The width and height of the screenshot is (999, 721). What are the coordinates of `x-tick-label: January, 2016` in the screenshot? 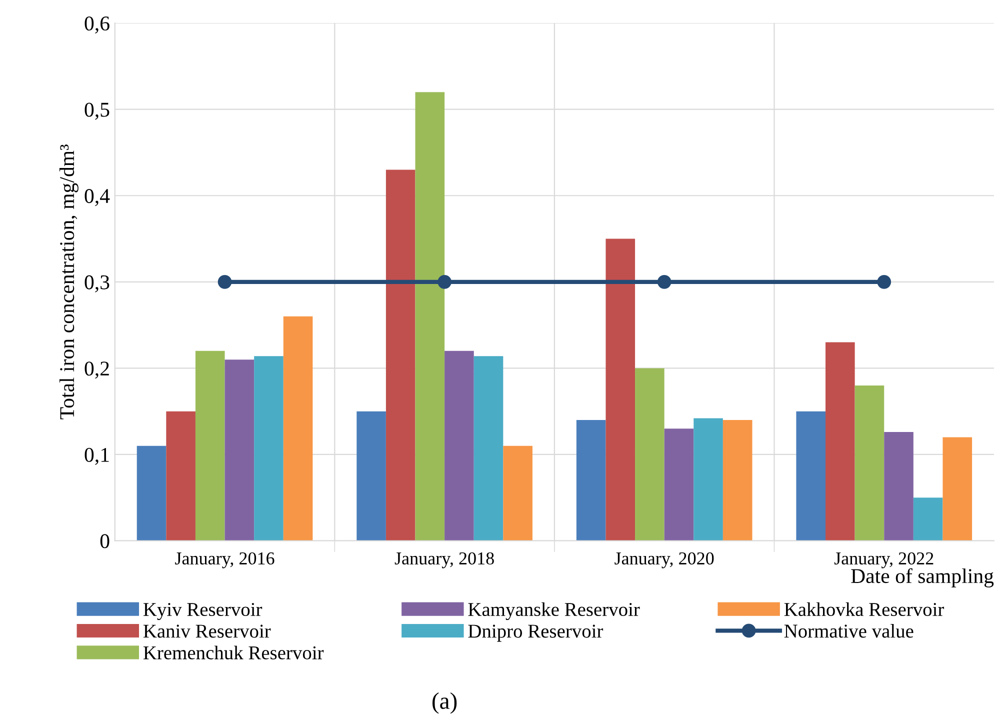 It's located at (224, 560).